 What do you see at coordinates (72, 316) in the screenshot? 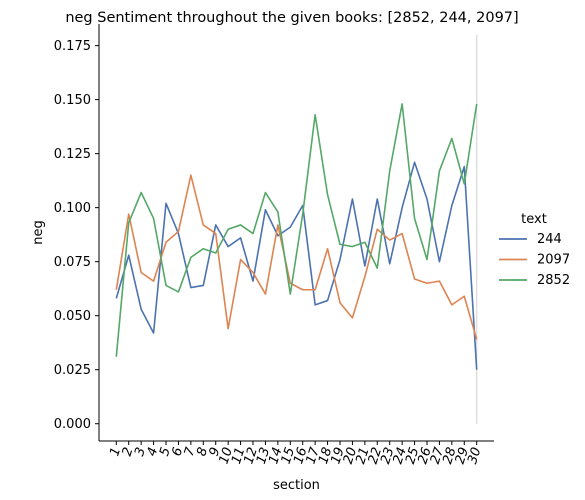
I see `y-tick-label: 0.050` at bounding box center [72, 316].